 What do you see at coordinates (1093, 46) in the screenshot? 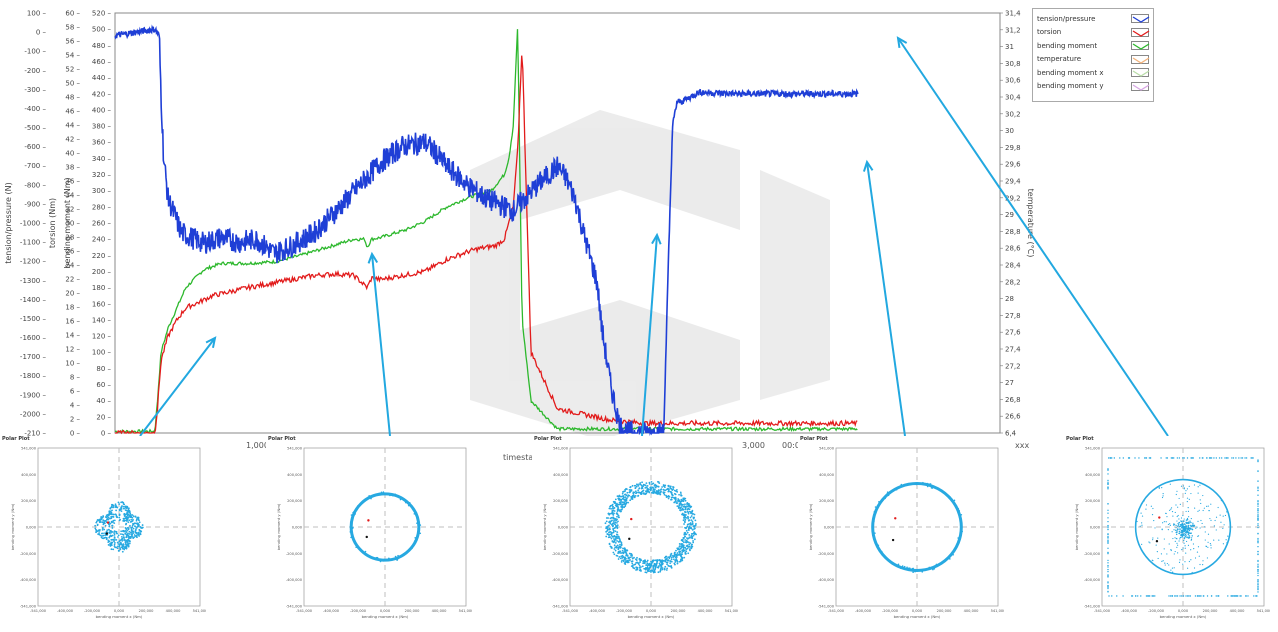
I see `legend-entry: bending moment` at bounding box center [1093, 46].